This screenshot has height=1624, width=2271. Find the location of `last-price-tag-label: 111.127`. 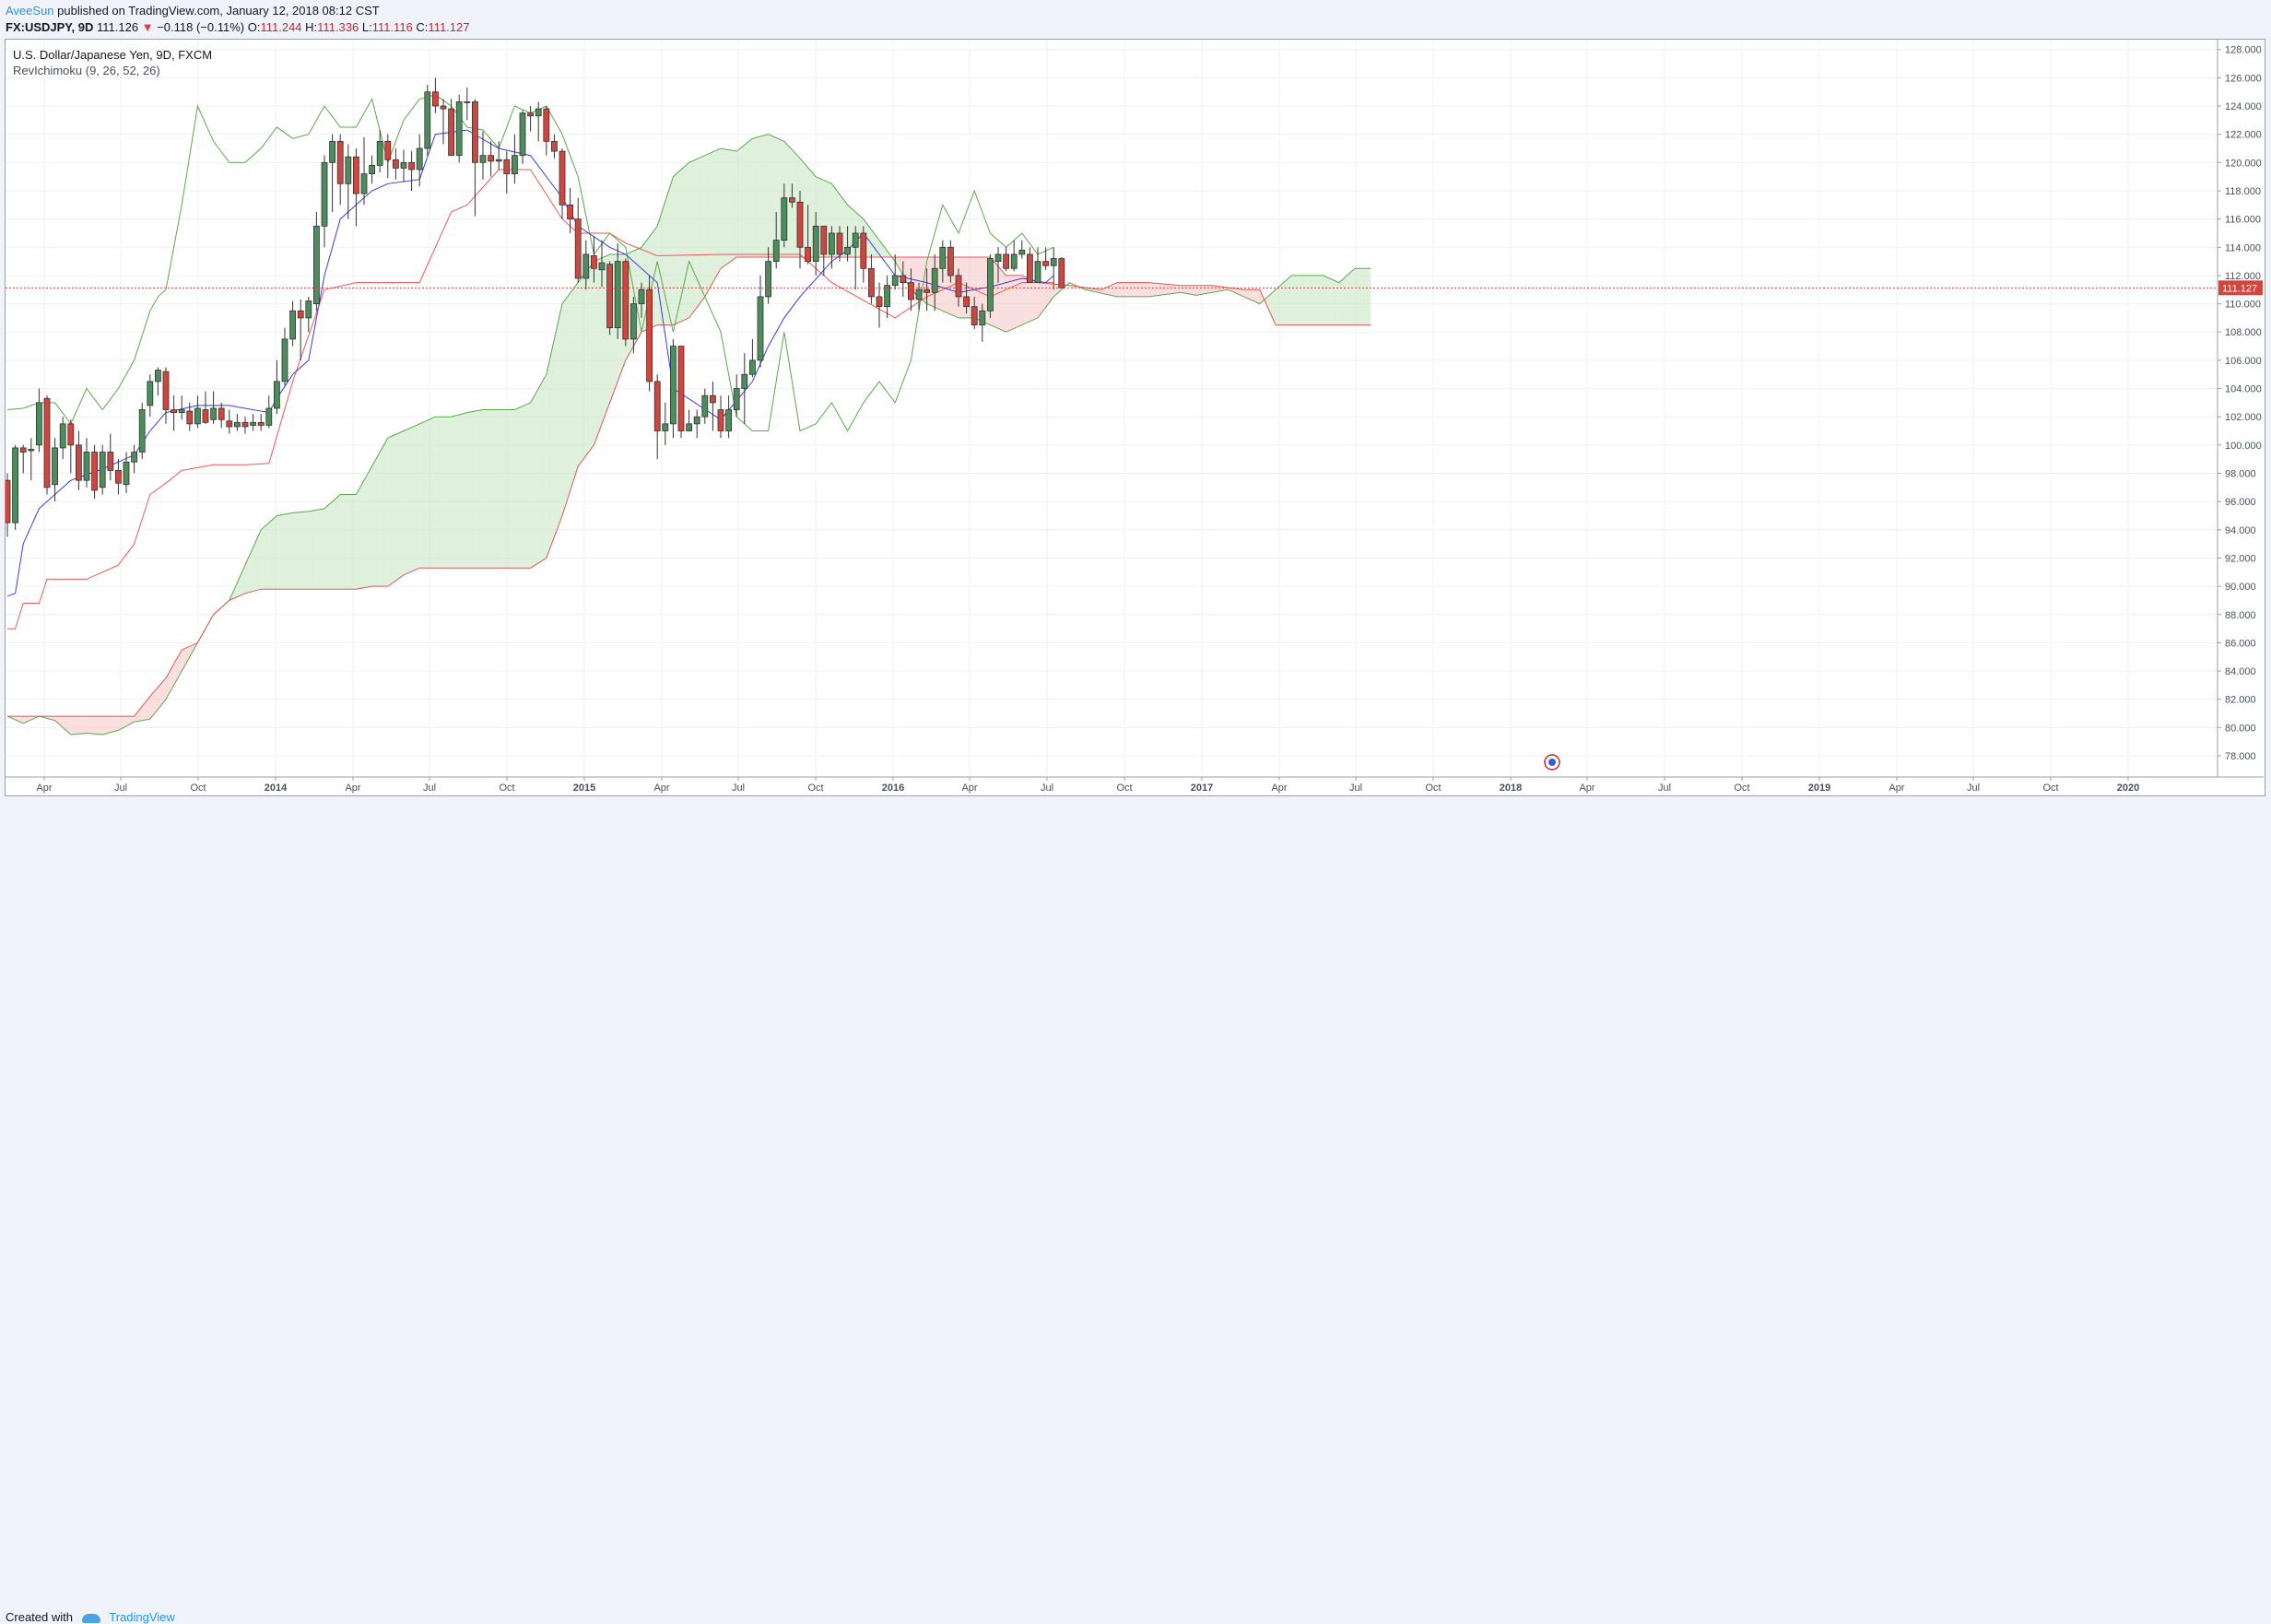

last-price-tag-label: 111.127 is located at coordinates (2239, 288).